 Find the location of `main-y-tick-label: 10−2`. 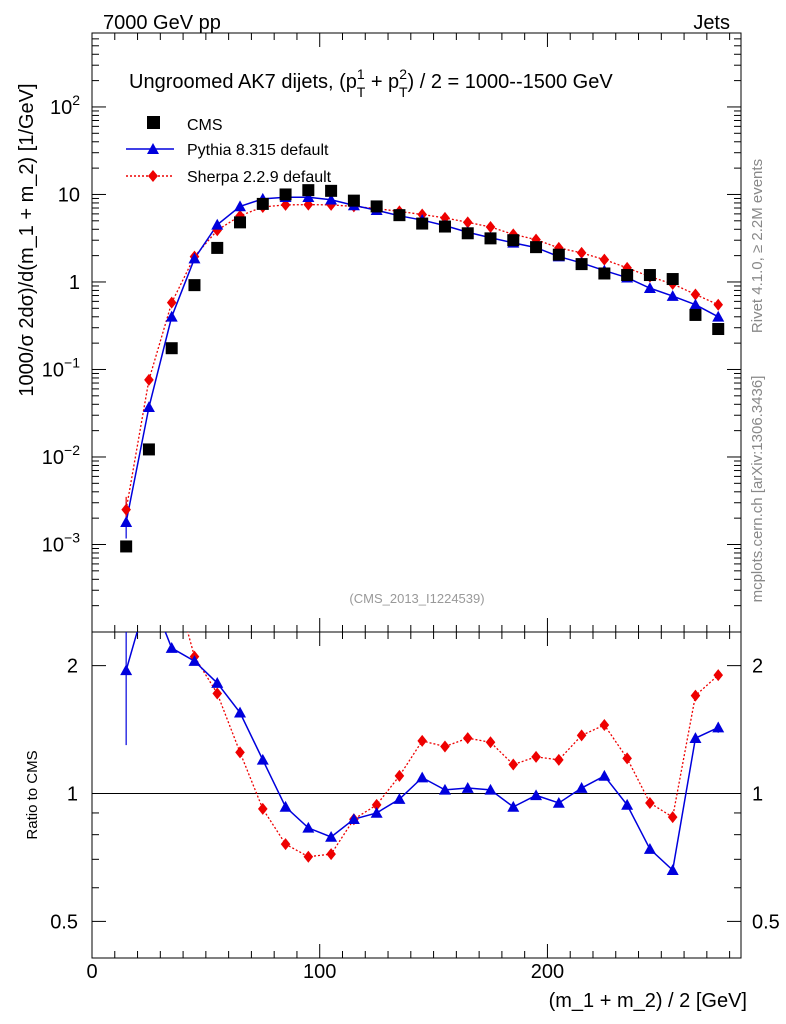

main-y-tick-label: 10−2 is located at coordinates (61, 455).